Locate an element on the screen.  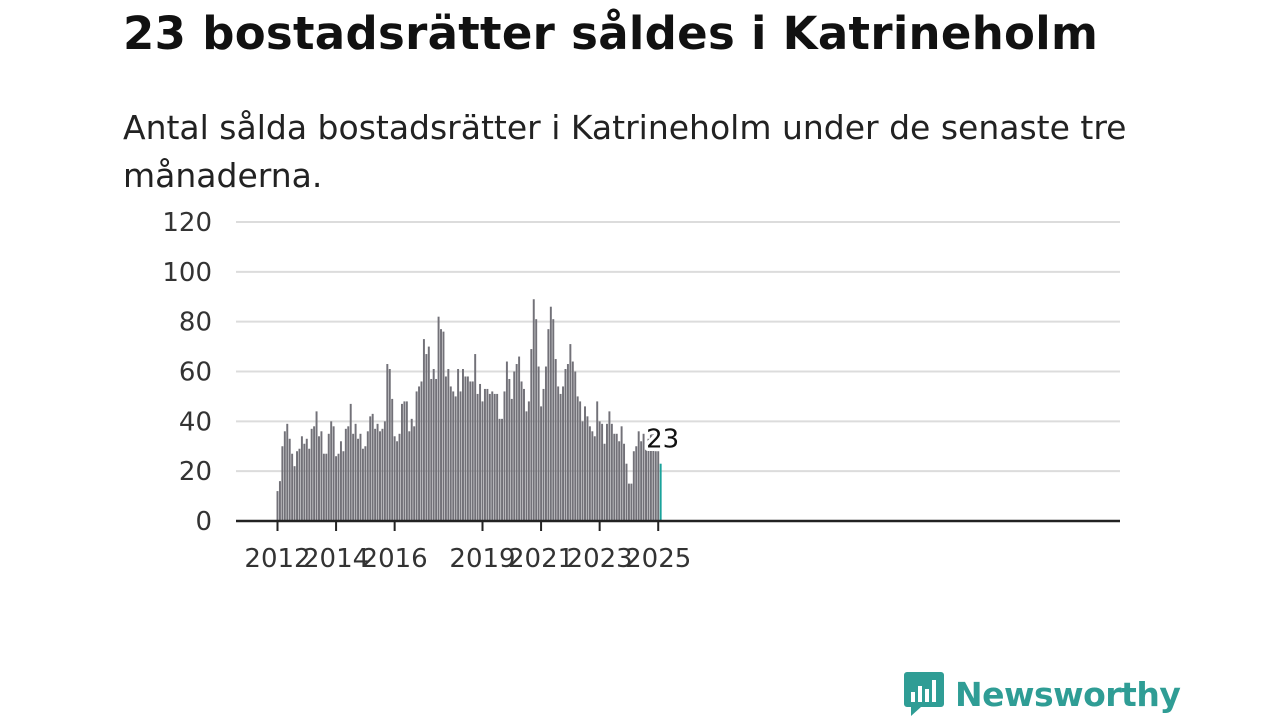
x-tick-label: 2021 is located at coordinates (541, 559).